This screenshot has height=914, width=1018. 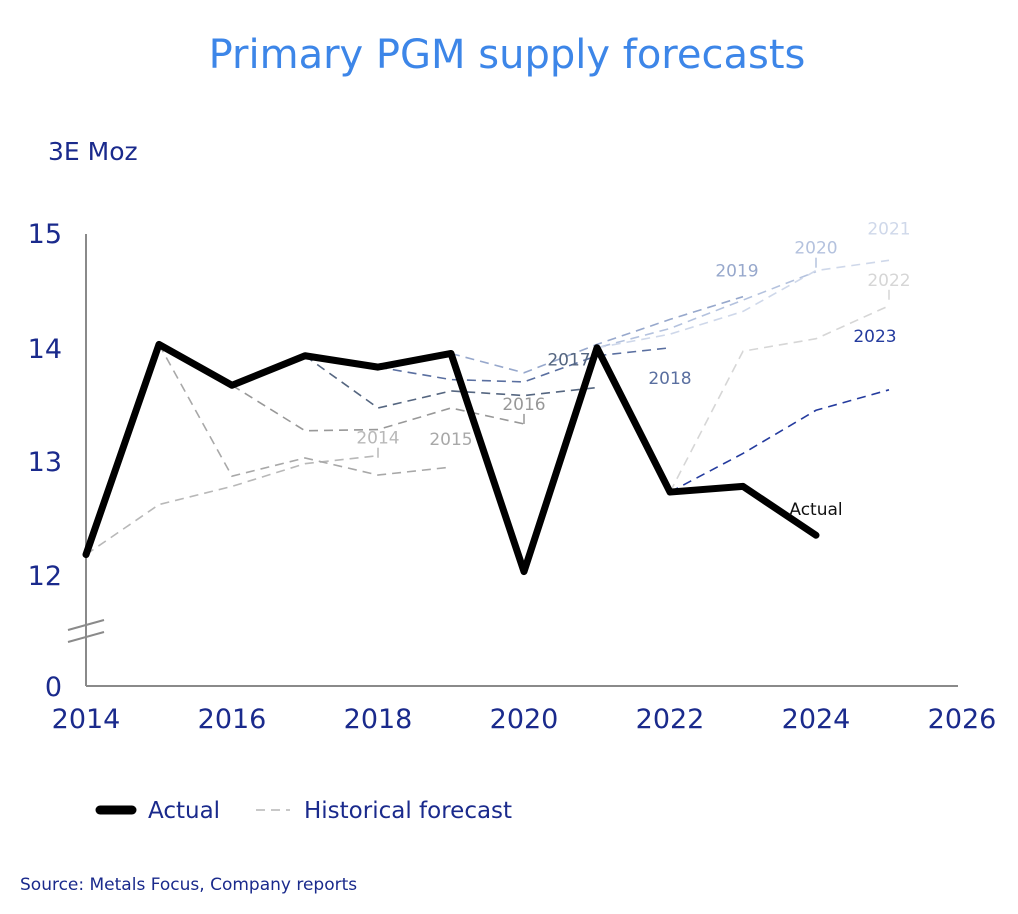 I want to click on x-tick-label: 2024, so click(x=816, y=719).